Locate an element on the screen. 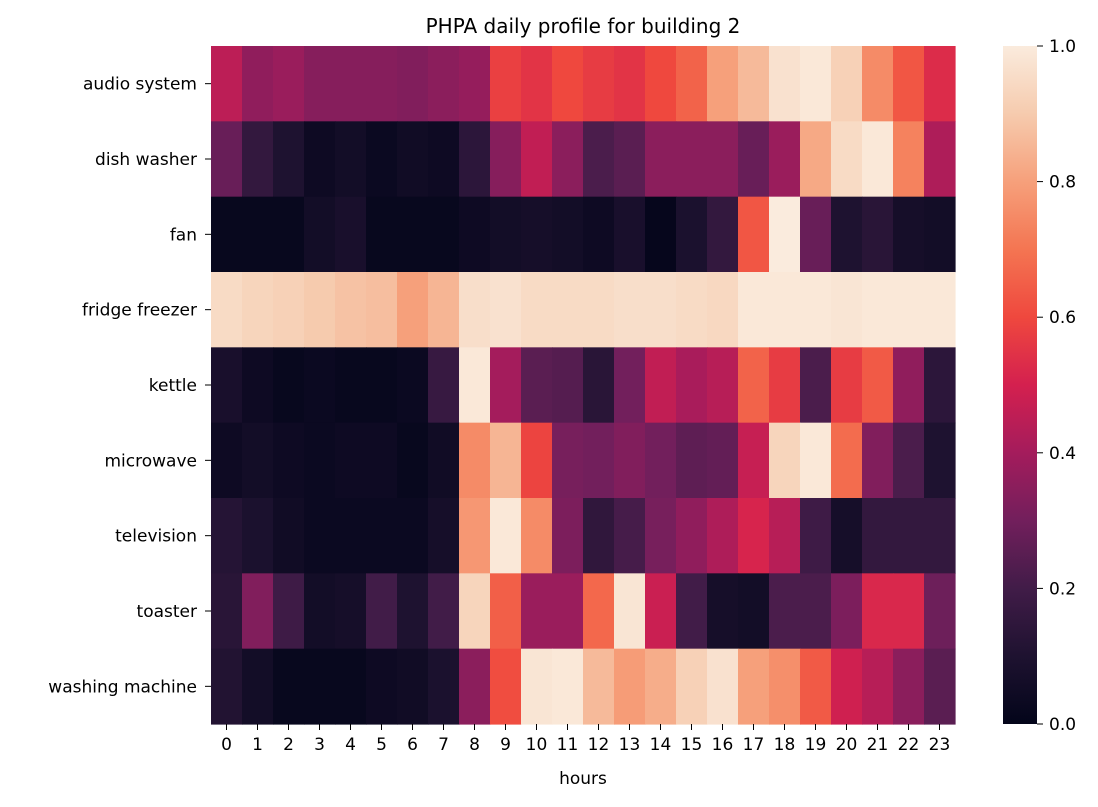  x-tick-label: 8 is located at coordinates (474, 745).